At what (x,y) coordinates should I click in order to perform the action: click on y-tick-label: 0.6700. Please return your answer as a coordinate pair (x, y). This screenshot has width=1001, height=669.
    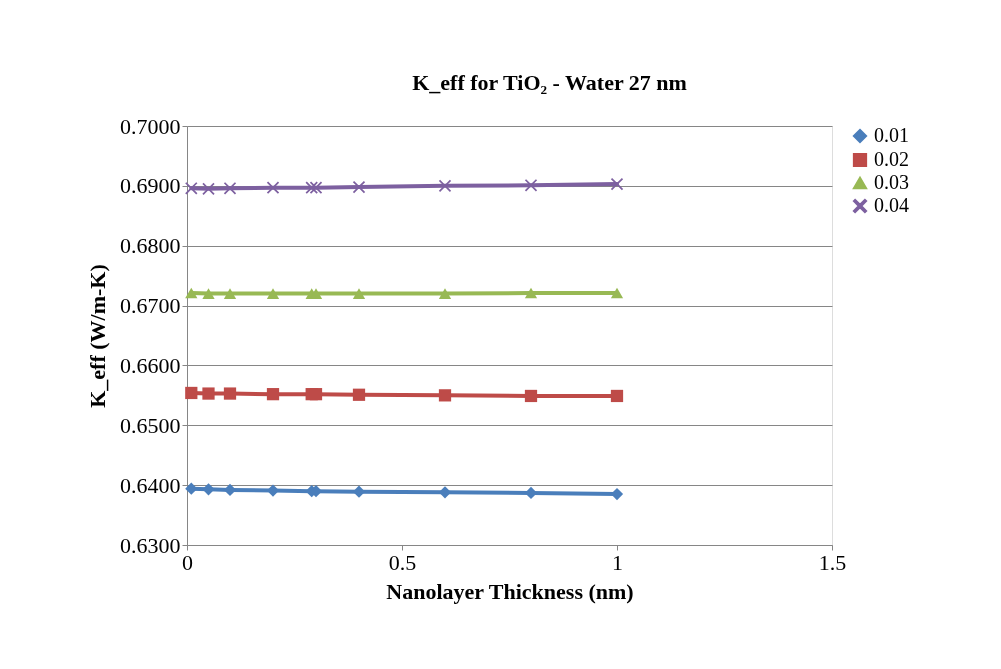
    Looking at the image, I should click on (150, 306).